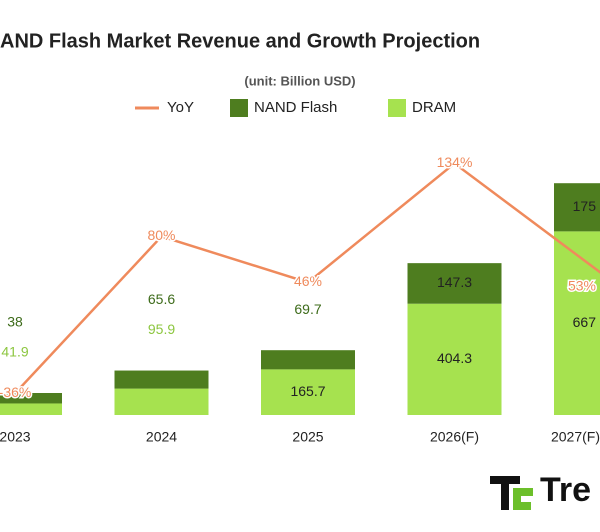 This screenshot has height=532, width=600. I want to click on yoy-label: 53%, so click(582, 286).